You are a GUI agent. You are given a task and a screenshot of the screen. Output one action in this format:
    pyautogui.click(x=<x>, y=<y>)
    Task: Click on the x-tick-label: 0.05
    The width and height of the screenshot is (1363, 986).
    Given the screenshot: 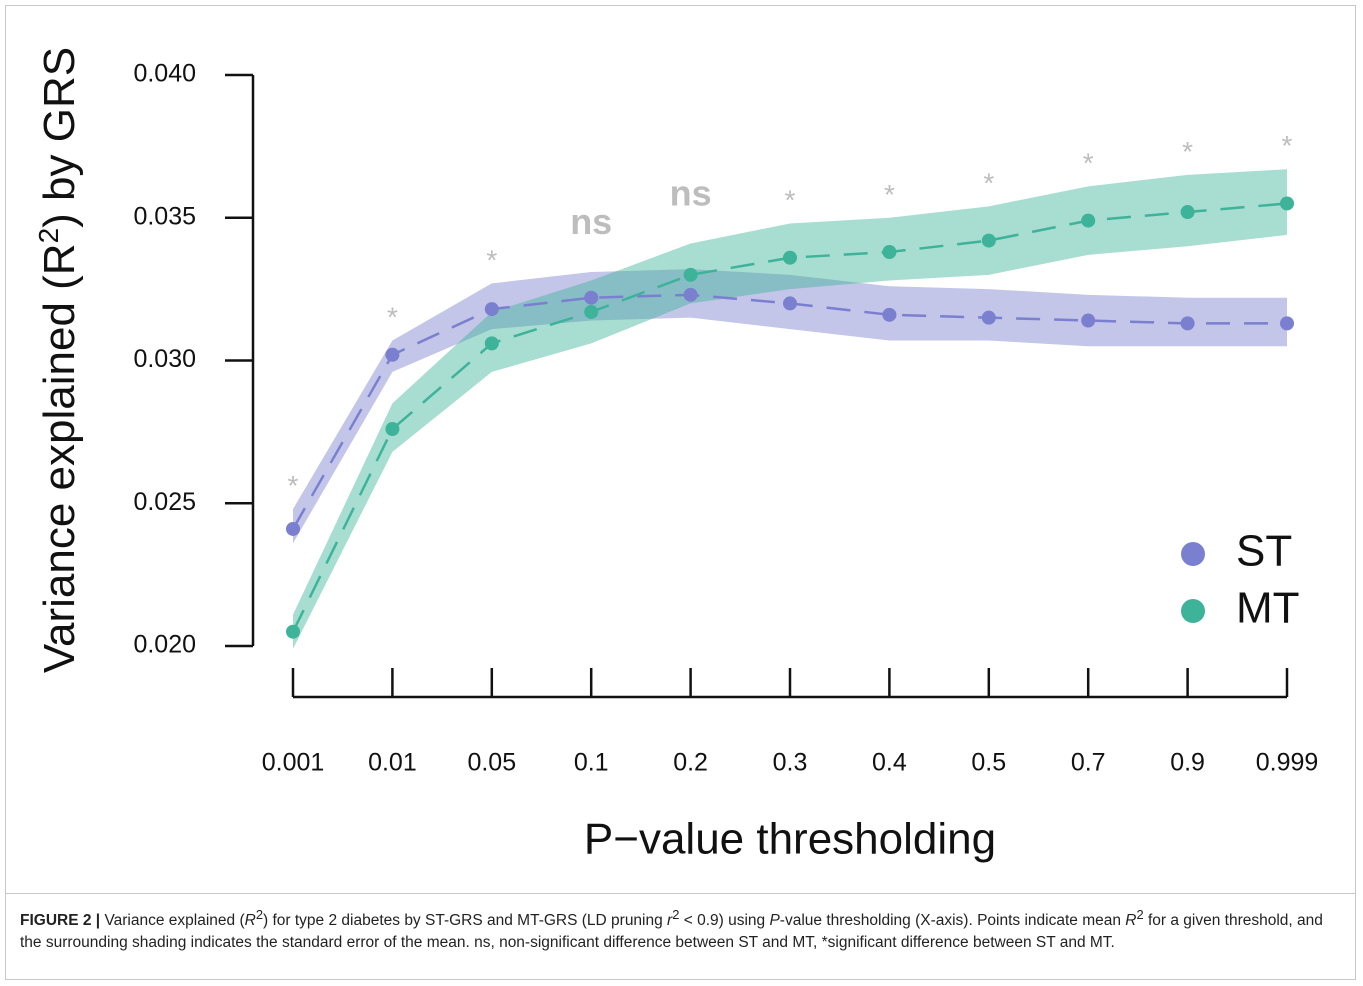 What is the action you would take?
    pyautogui.click(x=491, y=763)
    